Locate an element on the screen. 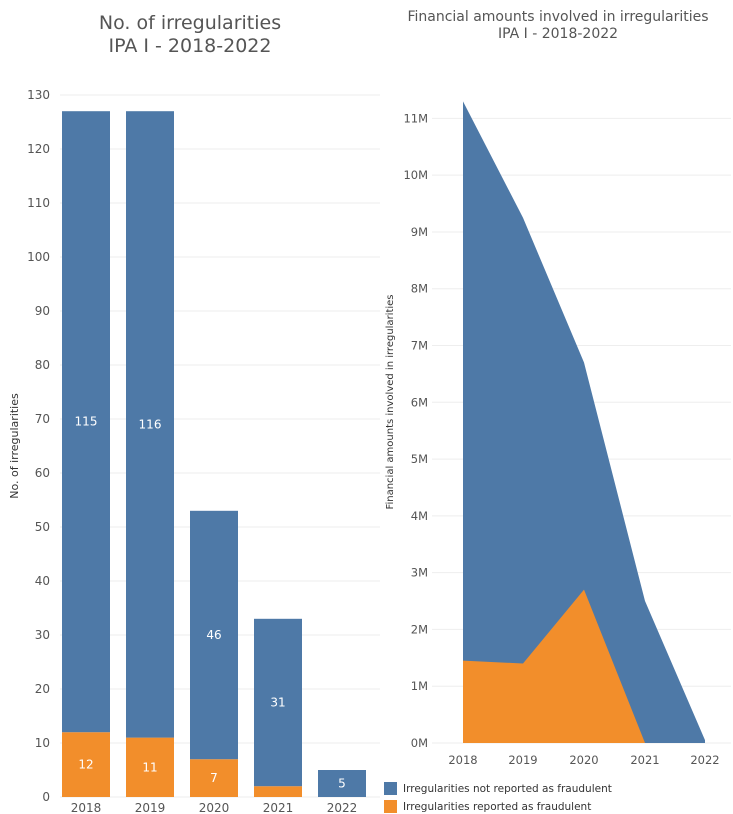 The image size is (733, 814). bar-chart-x-tick-label: 2018 is located at coordinates (86, 807).